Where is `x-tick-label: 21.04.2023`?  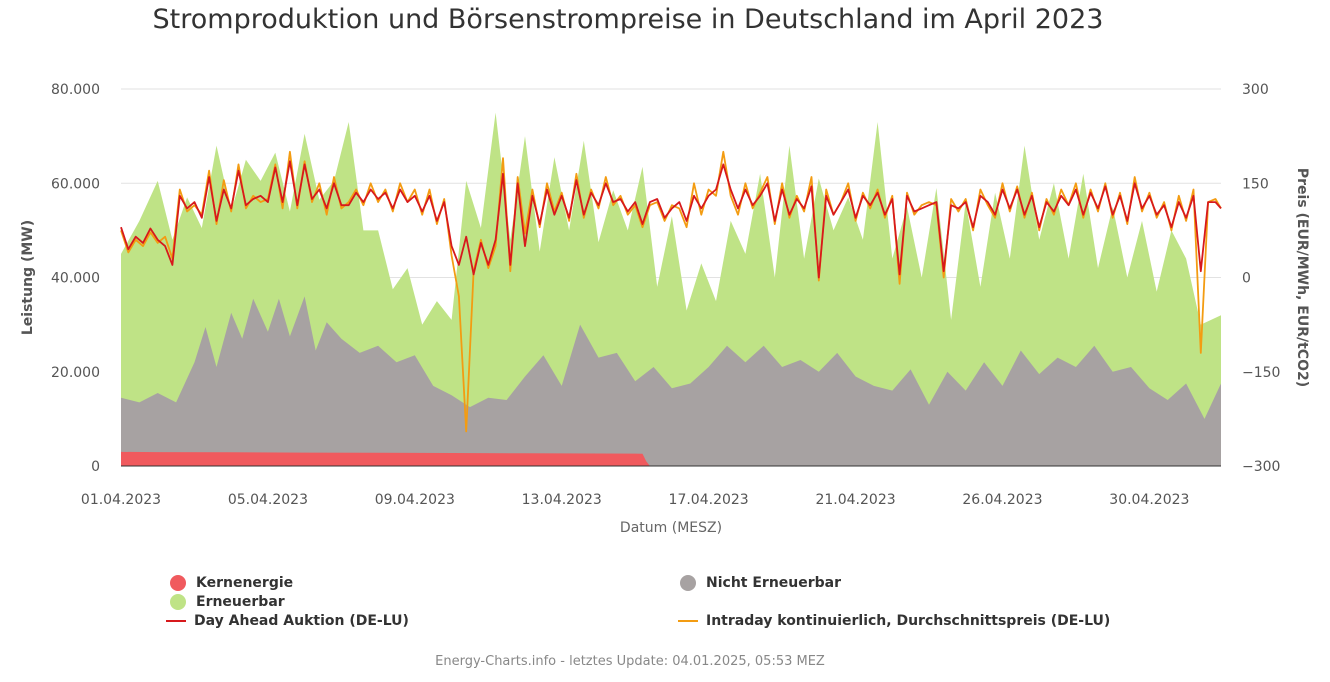
x-tick-label: 21.04.2023 is located at coordinates (855, 500).